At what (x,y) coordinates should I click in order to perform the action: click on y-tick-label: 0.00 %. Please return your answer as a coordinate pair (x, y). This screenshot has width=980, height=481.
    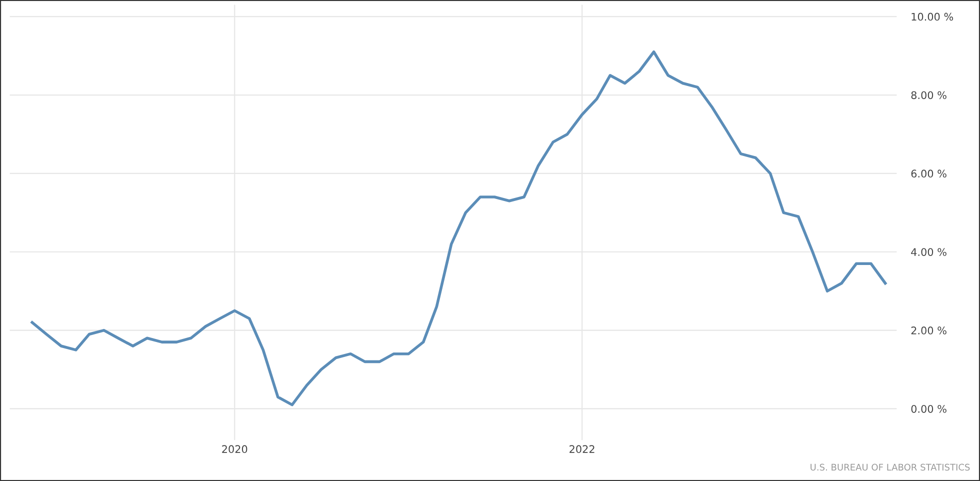
    Looking at the image, I should click on (928, 408).